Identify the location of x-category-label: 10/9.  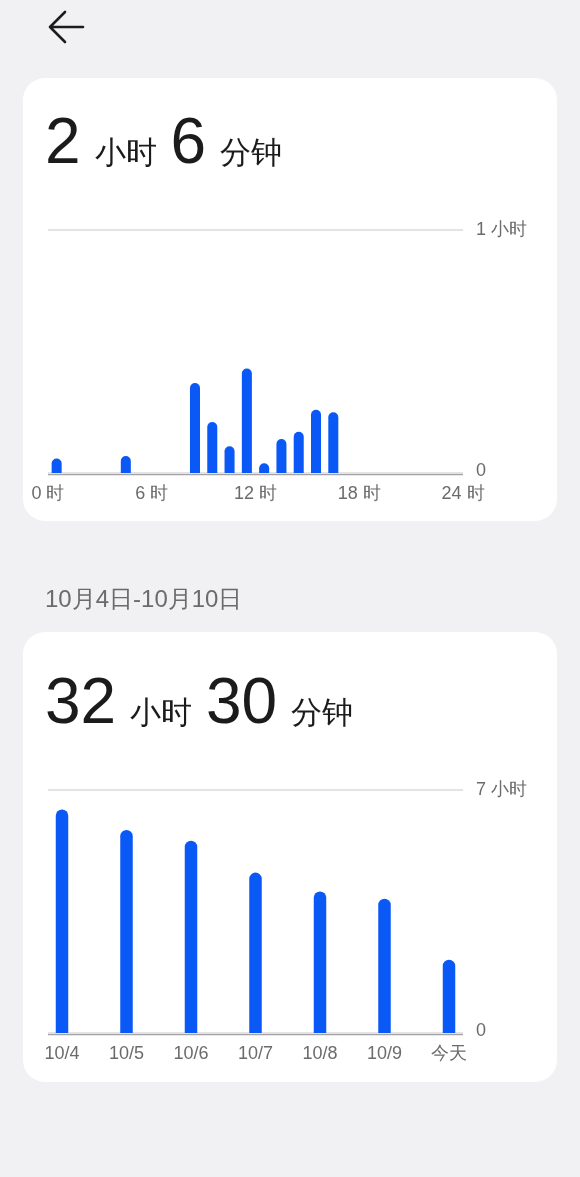
(384, 1052).